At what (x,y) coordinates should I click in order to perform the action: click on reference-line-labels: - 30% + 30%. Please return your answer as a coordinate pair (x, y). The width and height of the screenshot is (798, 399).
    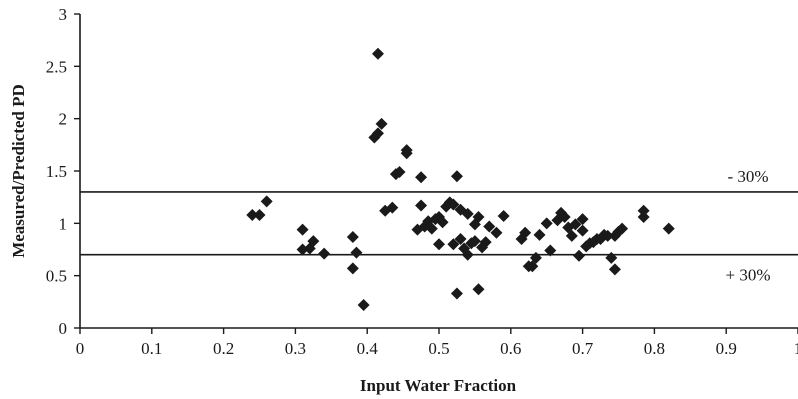
    Looking at the image, I should click on (748, 226).